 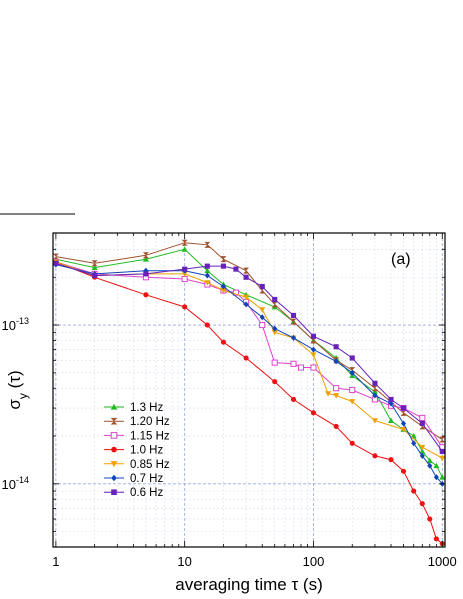 What do you see at coordinates (55, 561) in the screenshot?
I see `x-tick-label: 1` at bounding box center [55, 561].